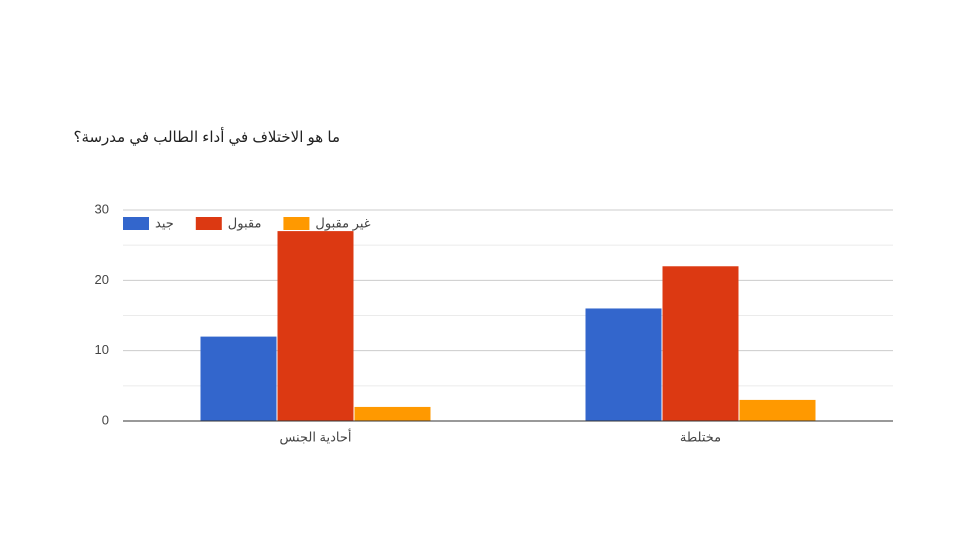 Image resolution: width=961 pixels, height=540 pixels. I want to click on legend-label: غير مقبول, so click(342, 223).